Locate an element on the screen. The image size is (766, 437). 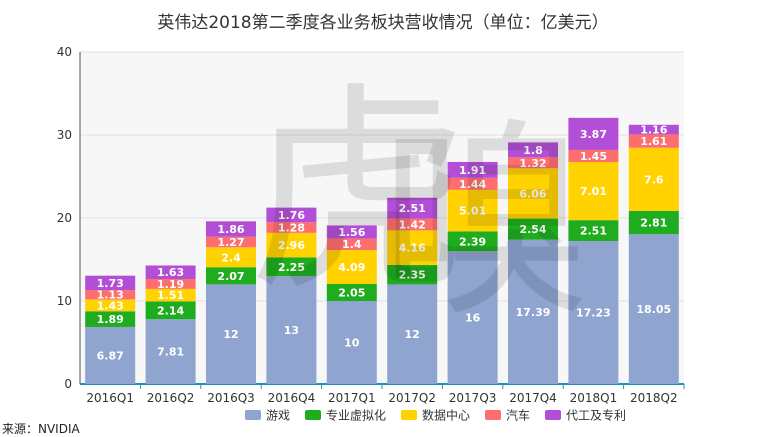
x-tick-label: 2017Q2 is located at coordinates (412, 398).